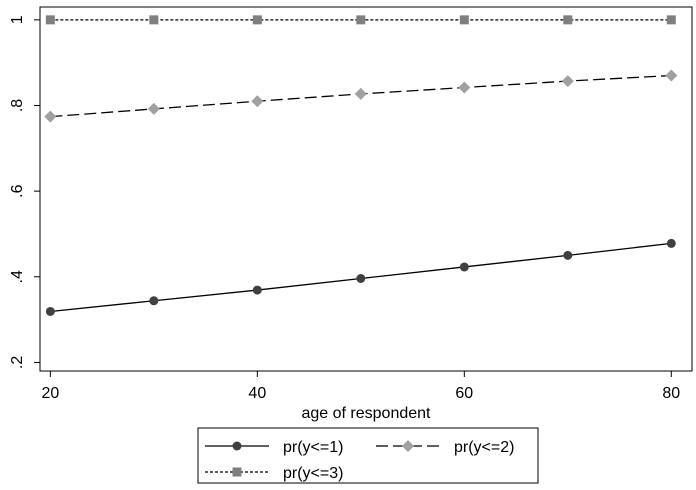  I want to click on x-tick-label: 60, so click(464, 393).